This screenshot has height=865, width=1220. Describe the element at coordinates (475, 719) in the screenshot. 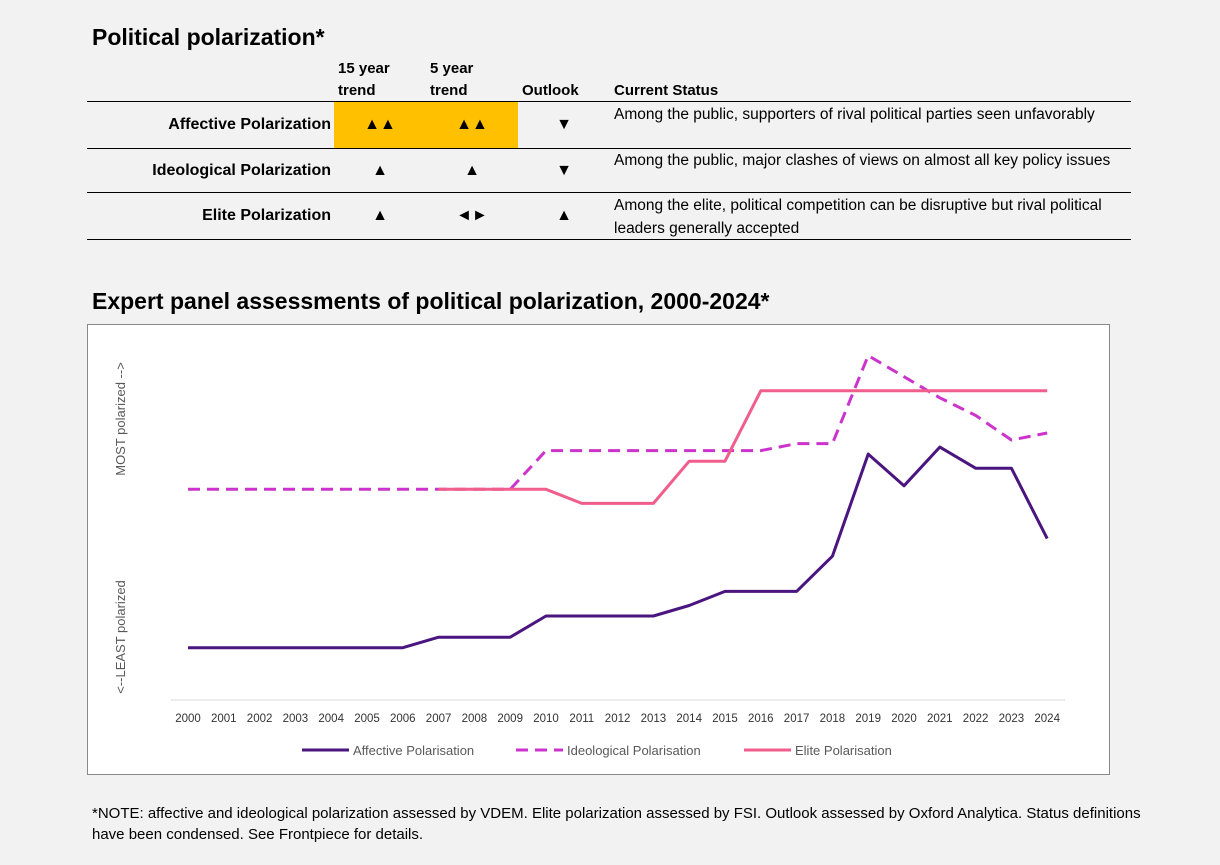

I see `x-tick-label: 2008` at that location.